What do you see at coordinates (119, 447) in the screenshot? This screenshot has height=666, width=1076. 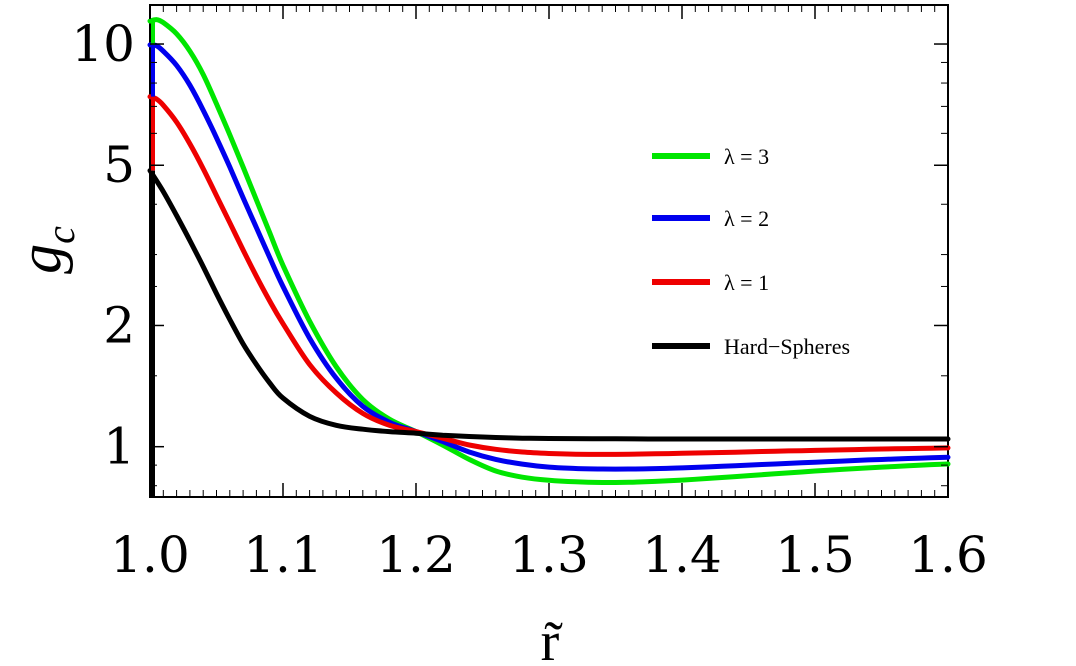 I see `y-tick-label: 1` at bounding box center [119, 447].